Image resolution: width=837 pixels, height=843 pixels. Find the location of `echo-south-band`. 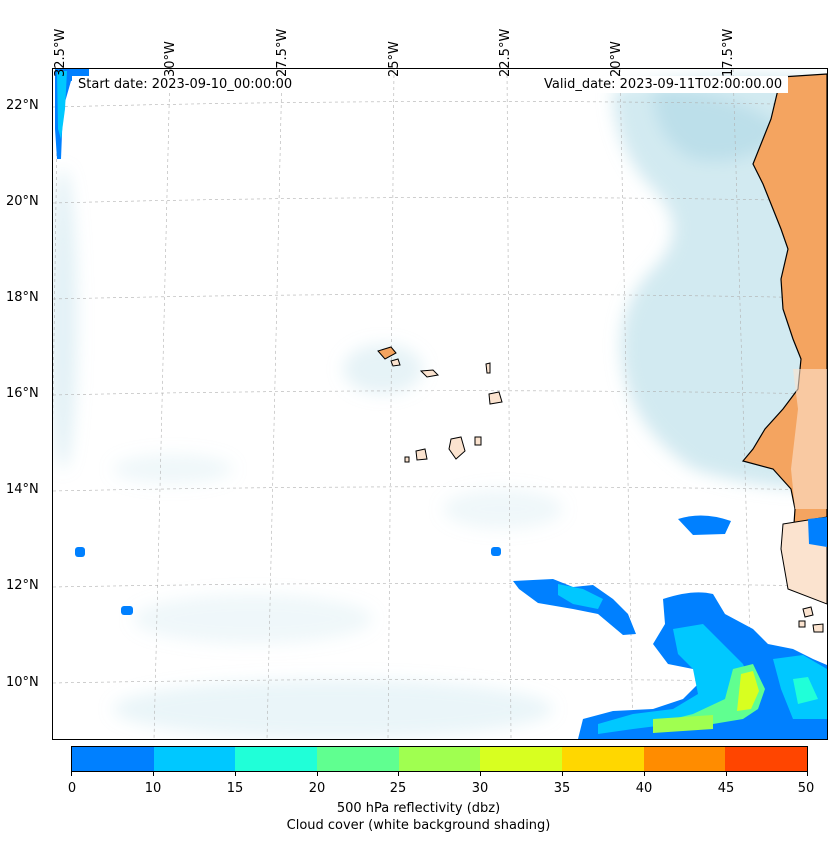

echo-south-band is located at coordinates (574, 607).